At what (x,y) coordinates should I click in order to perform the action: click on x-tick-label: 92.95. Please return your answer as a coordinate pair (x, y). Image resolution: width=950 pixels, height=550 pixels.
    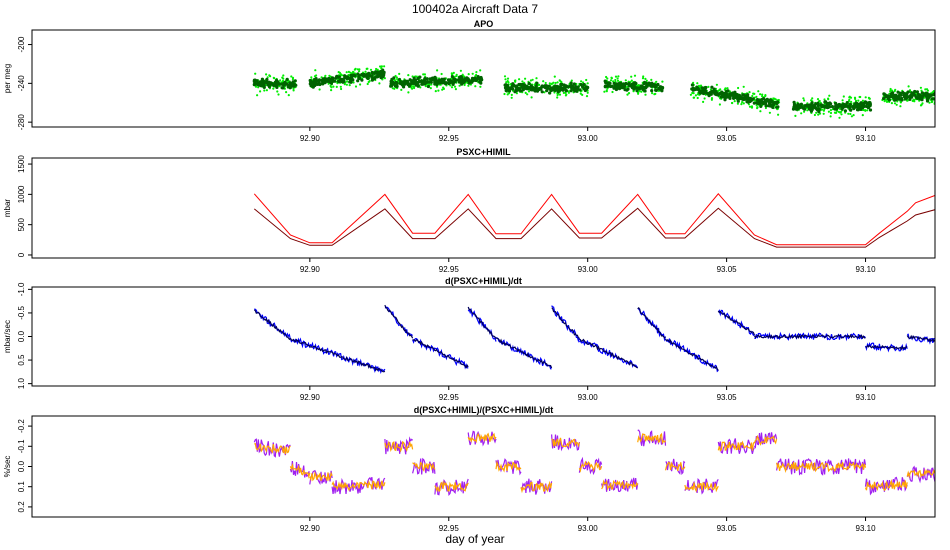
    Looking at the image, I should click on (449, 269).